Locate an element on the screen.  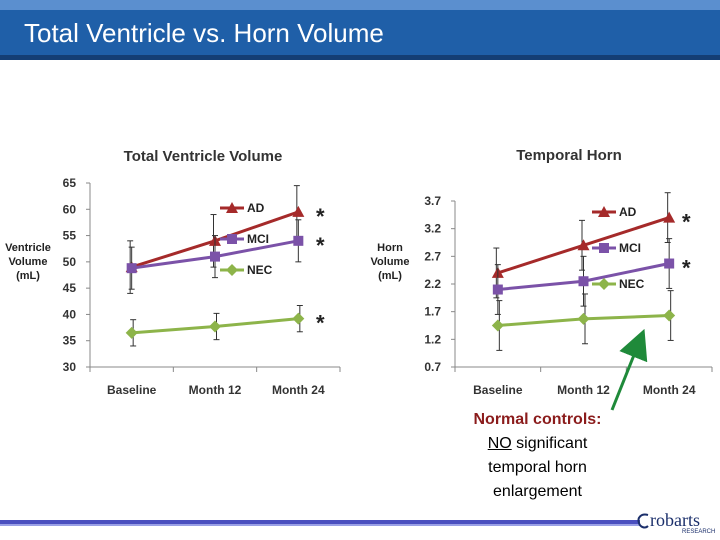
y-axis-label: Ventricle is located at coordinates (28, 248).